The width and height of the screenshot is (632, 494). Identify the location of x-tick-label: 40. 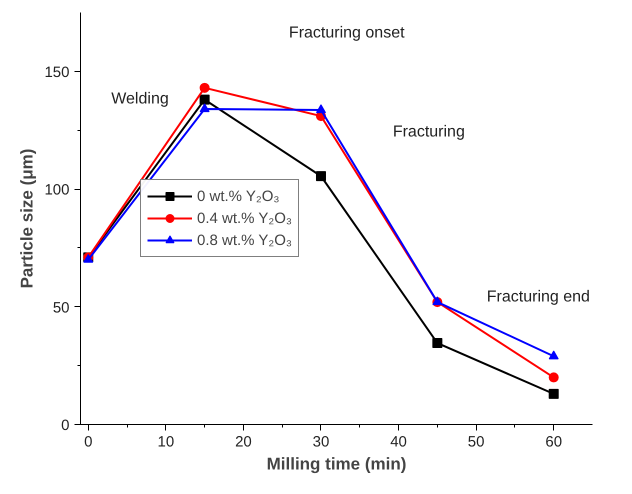
(398, 442).